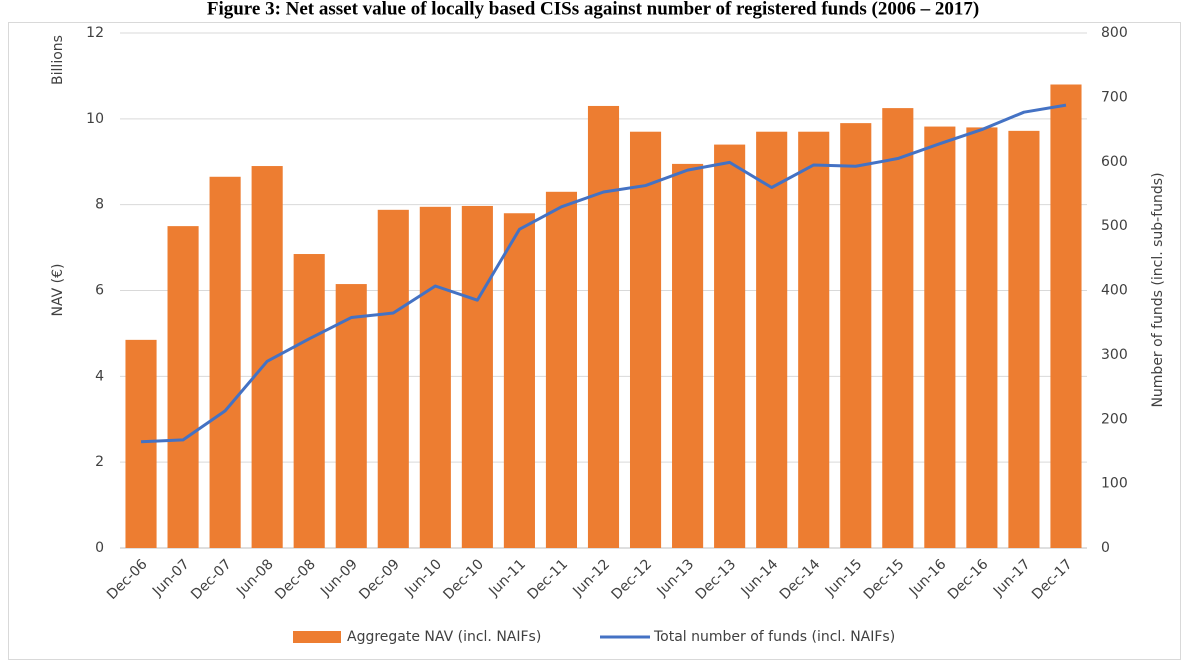 This screenshot has height=668, width=1187. Describe the element at coordinates (591, 578) in the screenshot. I see `x-tick-label: Jun-12` at that location.